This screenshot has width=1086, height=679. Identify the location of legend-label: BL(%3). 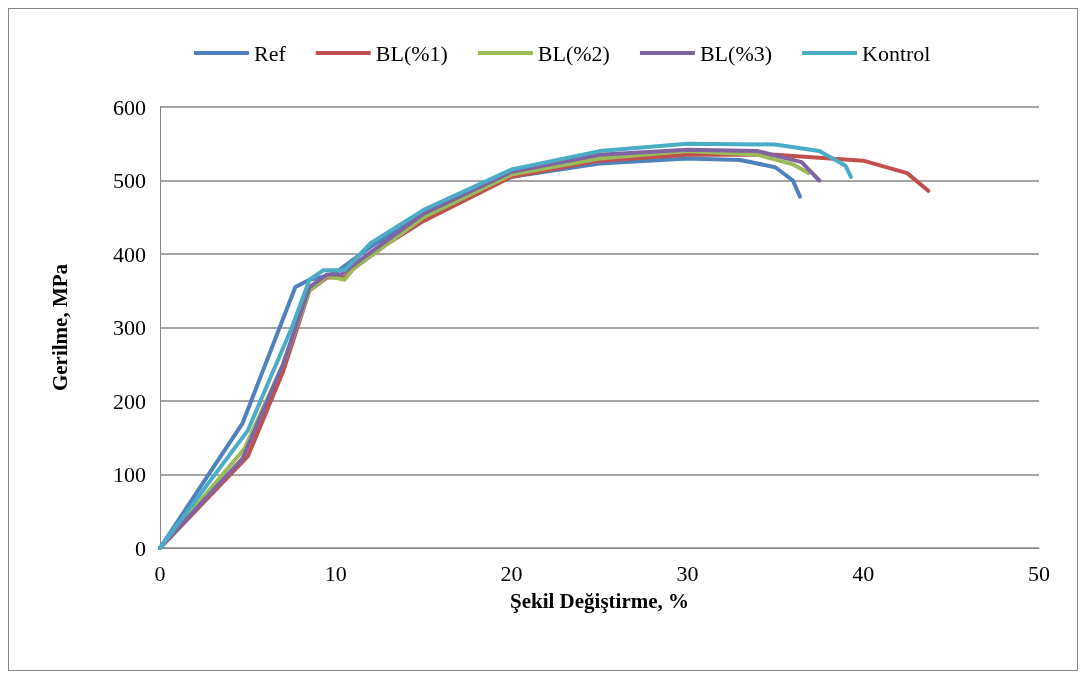
(736, 53).